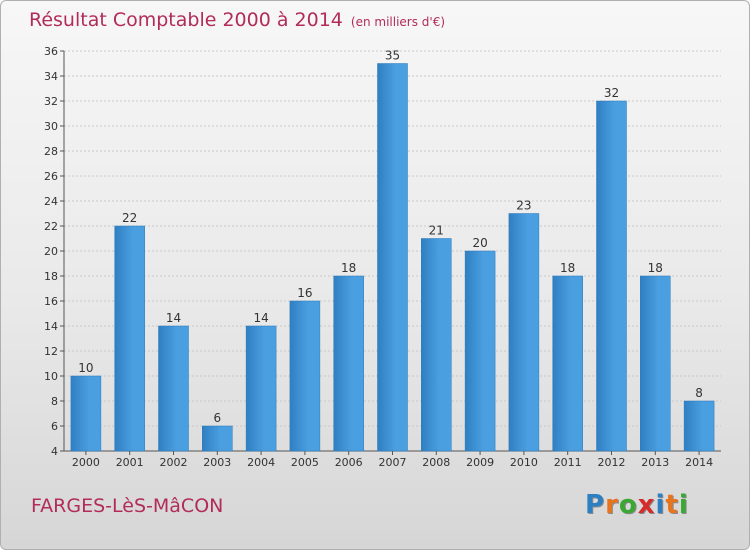  What do you see at coordinates (568, 462) in the screenshot?
I see `x-tick-label: 2011` at bounding box center [568, 462].